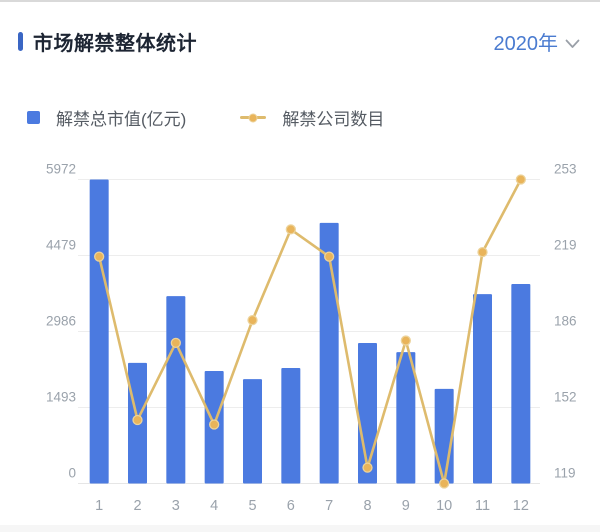 The height and width of the screenshot is (532, 600). Describe the element at coordinates (565, 245) in the screenshot. I see `right-axis-tick: 219` at that location.